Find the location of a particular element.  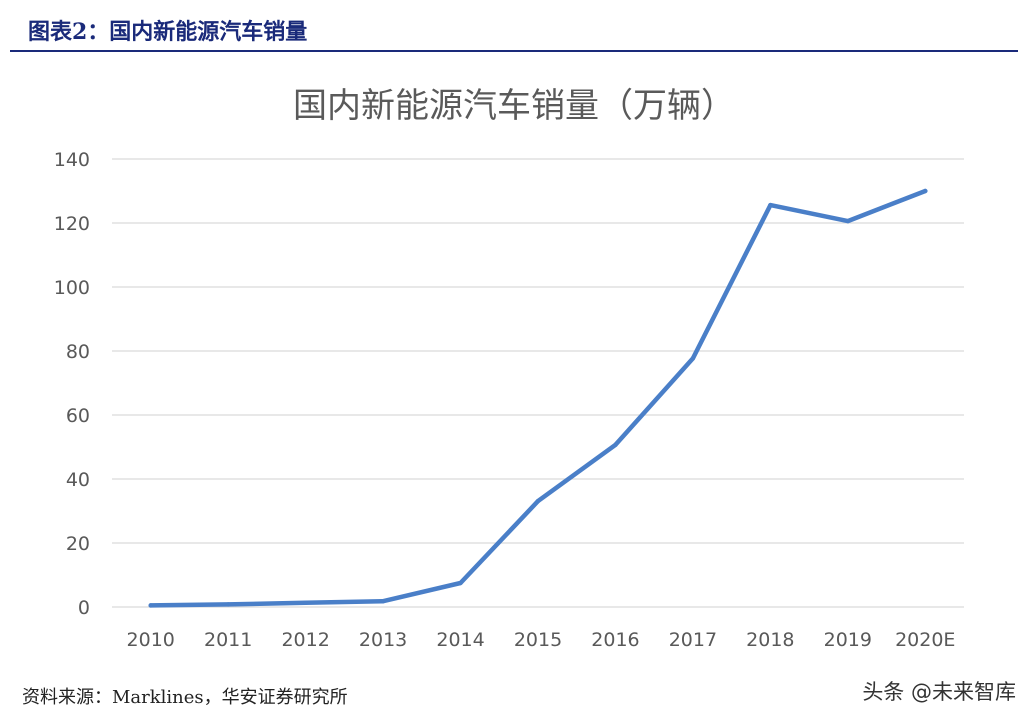

y-tick-label: 60 is located at coordinates (78, 416).